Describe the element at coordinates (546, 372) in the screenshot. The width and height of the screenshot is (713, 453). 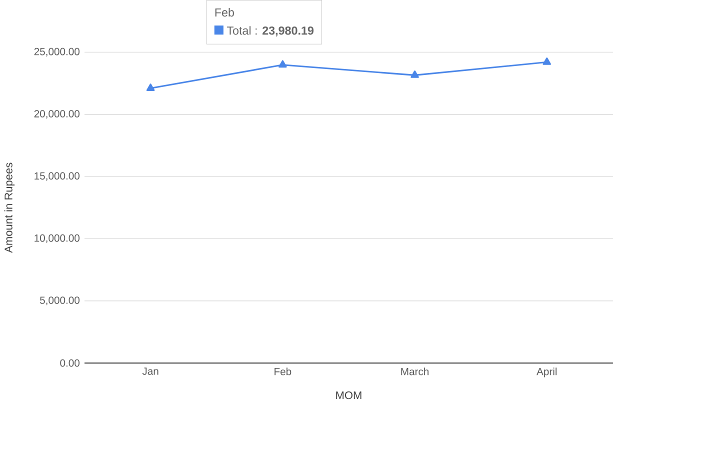
I see `x-tick-label: April` at that location.